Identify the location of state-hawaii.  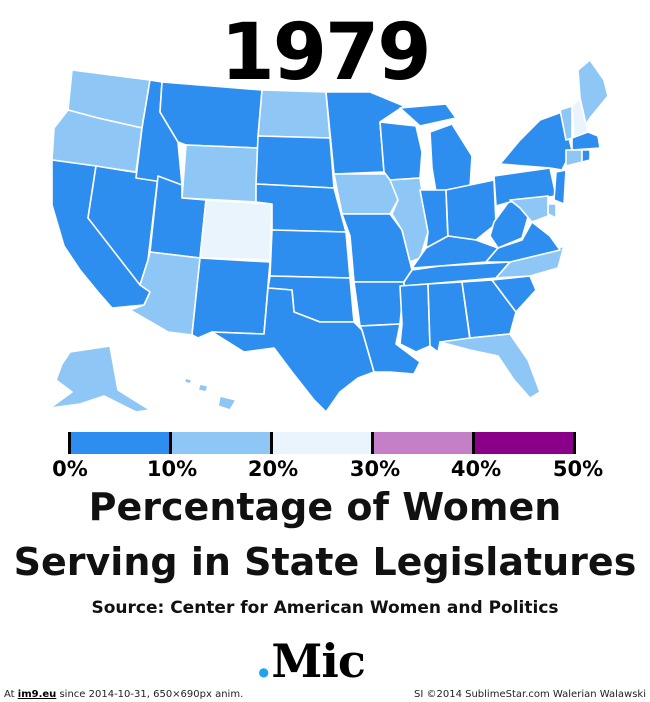
(210, 394).